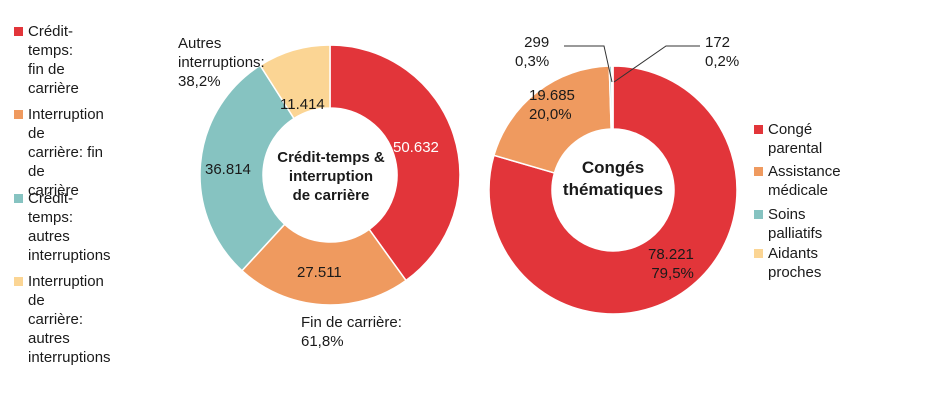 The image size is (945, 408). Describe the element at coordinates (302, 104) in the screenshot. I see `slice-label-interruption-autres: 11.414` at that location.